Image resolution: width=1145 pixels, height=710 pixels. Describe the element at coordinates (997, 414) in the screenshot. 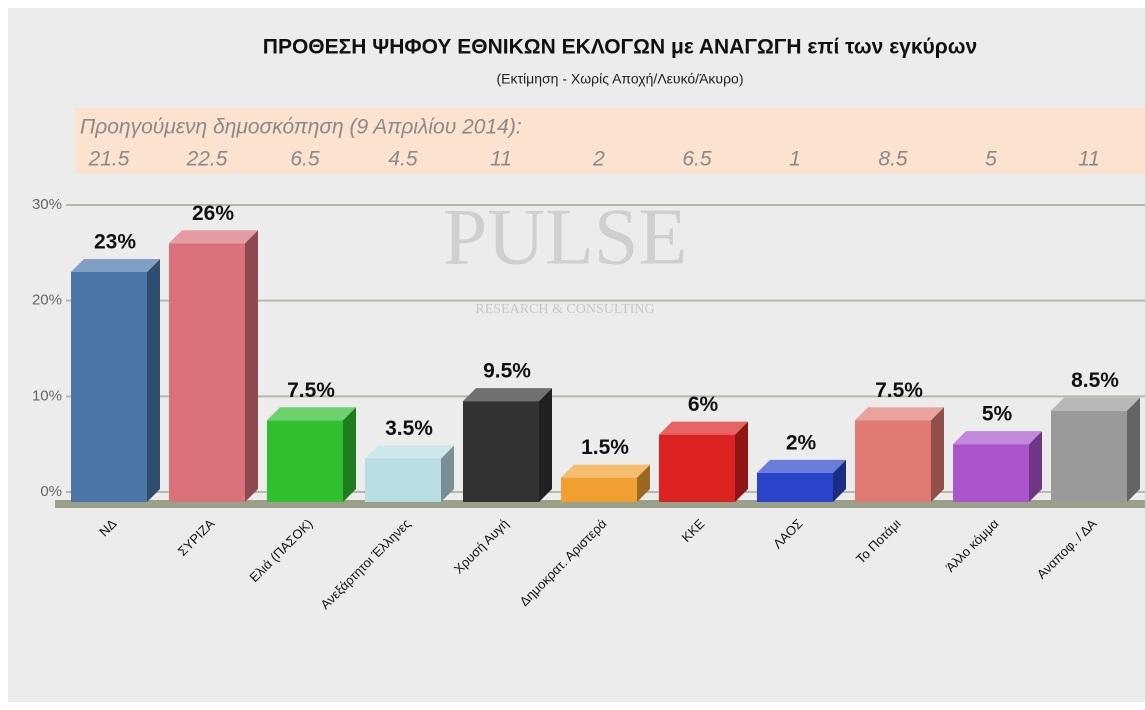

I see `value-label: 5%` at that location.